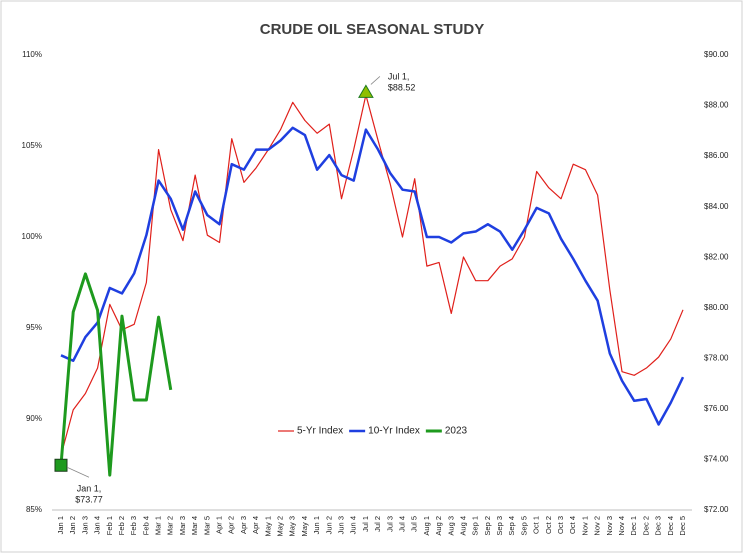 Image resolution: width=744 pixels, height=559 pixels. Describe the element at coordinates (182, 525) in the screenshot. I see `x-tick-label: Mar 3` at that location.